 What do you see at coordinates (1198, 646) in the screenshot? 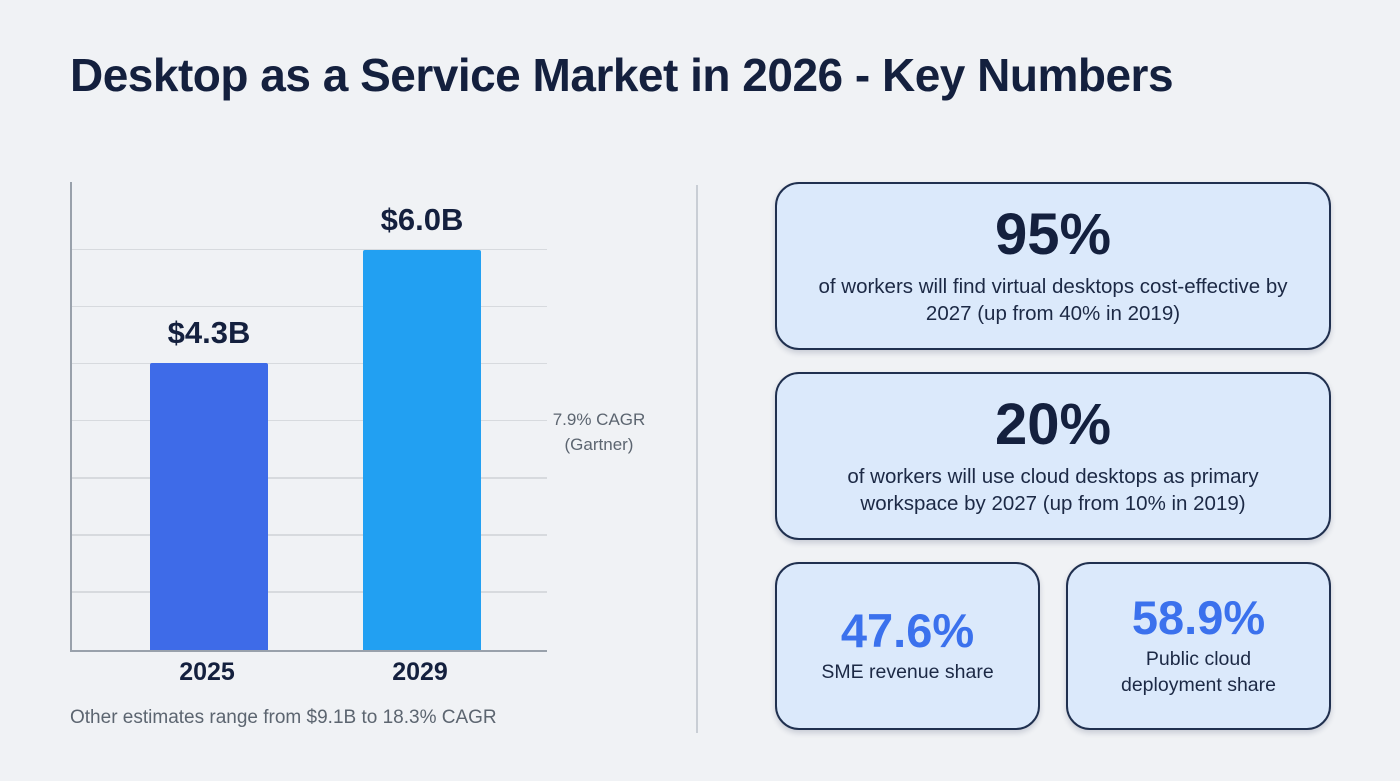
I see `stat-card-public-cloud: 58.9% Public cloud deployment share` at bounding box center [1198, 646].